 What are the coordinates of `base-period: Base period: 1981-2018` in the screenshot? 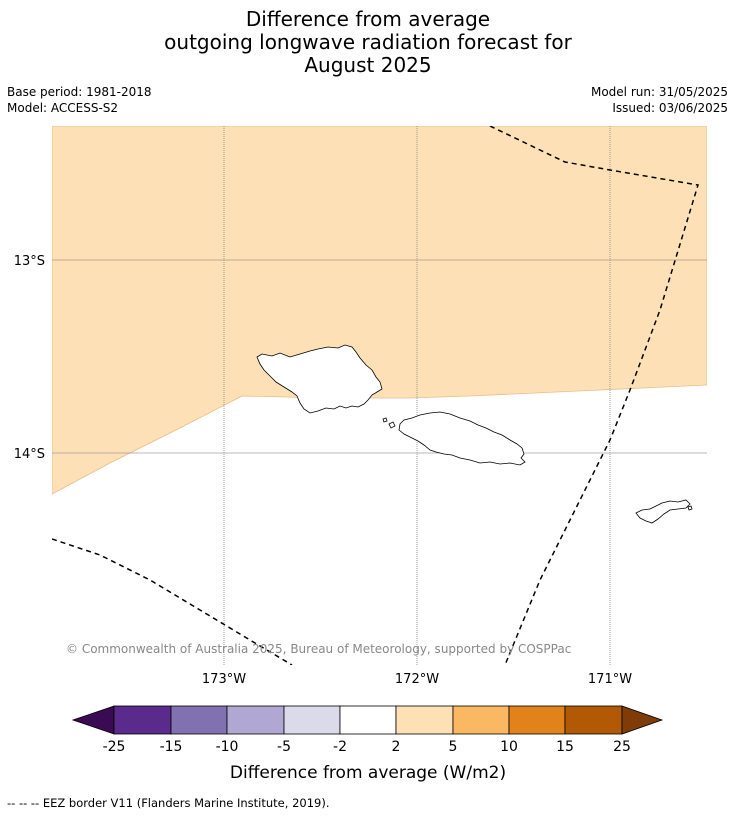 It's located at (79, 92).